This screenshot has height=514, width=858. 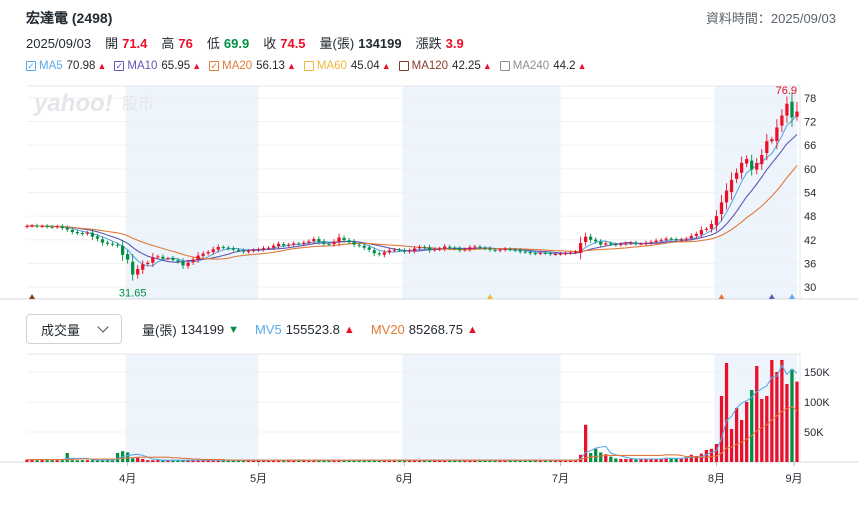 What do you see at coordinates (61, 330) in the screenshot?
I see `indicator-select-label: 成交量` at bounding box center [61, 330].